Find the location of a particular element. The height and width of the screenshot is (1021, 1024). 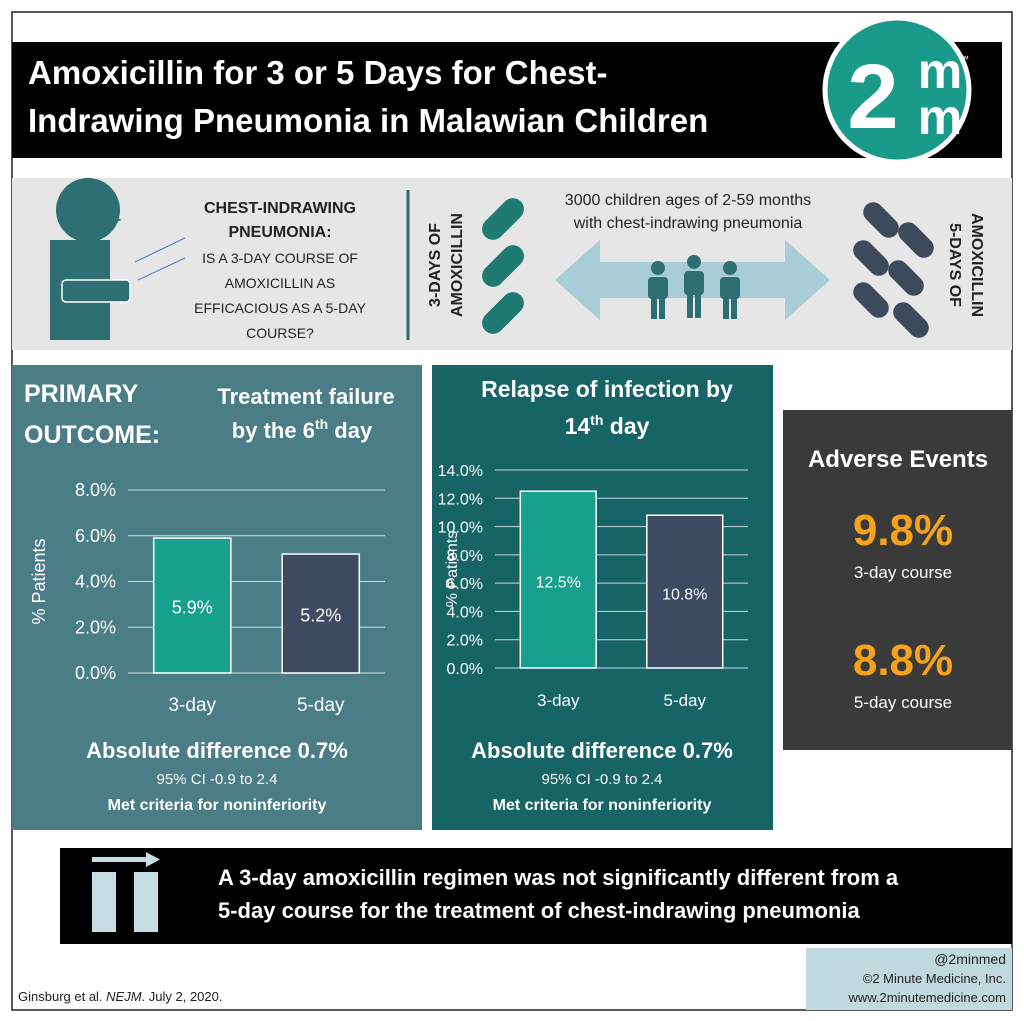

citation: Ginsburg et al. NEJM. July 2, 2020. is located at coordinates (120, 996).